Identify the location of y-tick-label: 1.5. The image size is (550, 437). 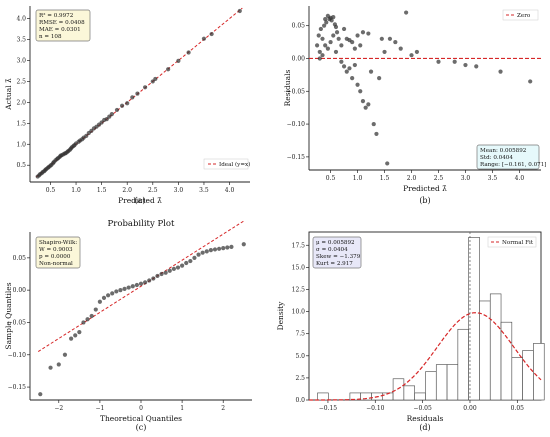
(21, 123).